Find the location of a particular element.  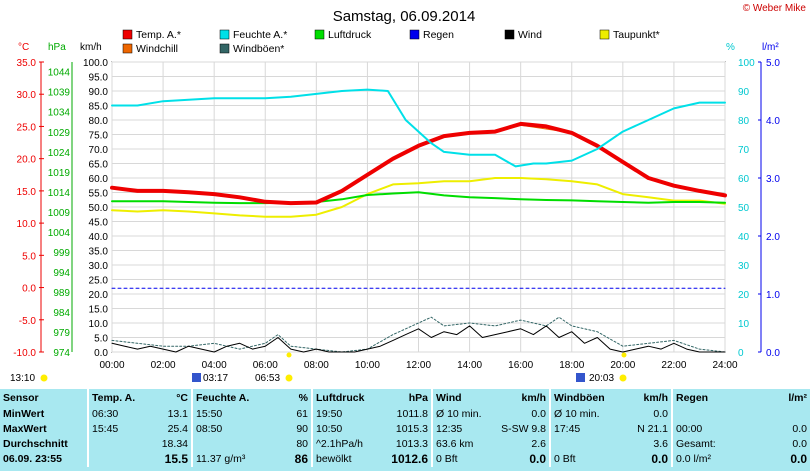

legend-label-6: Windchill is located at coordinates (157, 49).